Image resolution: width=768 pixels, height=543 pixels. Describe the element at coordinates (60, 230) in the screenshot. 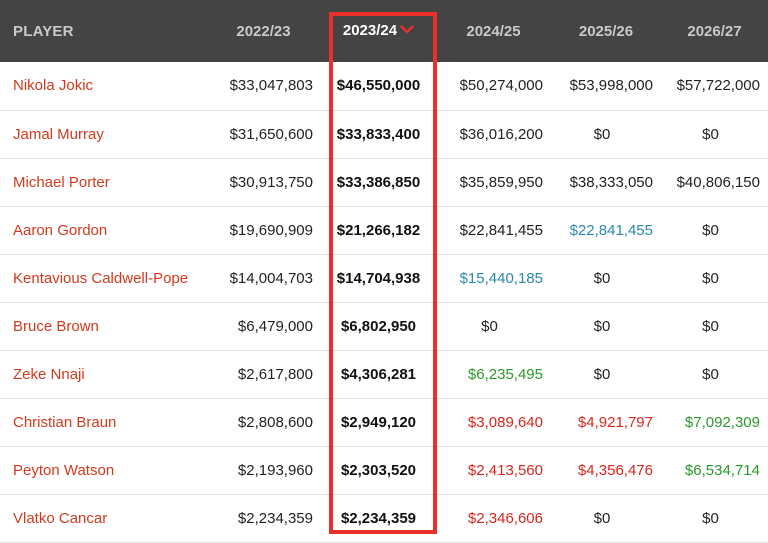

I see `player-name-link: Aaron Gordon` at that location.